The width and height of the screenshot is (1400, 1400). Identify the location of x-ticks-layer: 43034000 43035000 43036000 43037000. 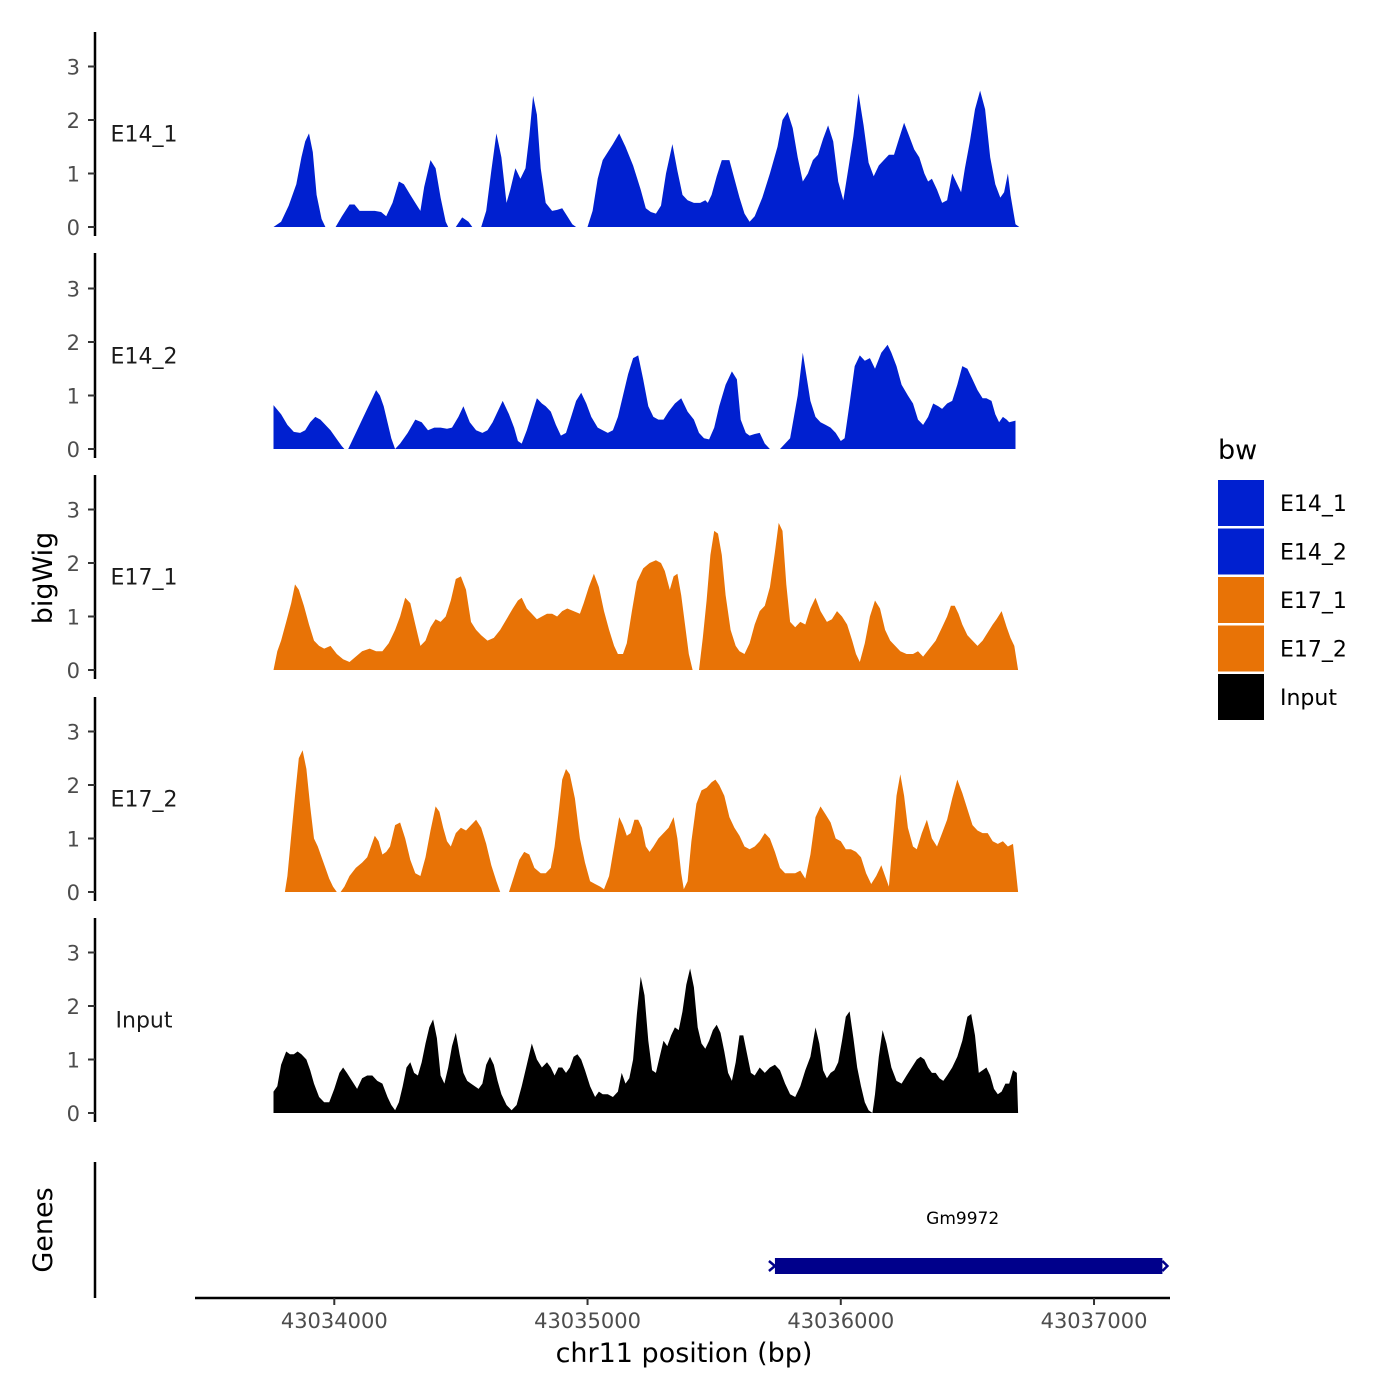
(714, 1315).